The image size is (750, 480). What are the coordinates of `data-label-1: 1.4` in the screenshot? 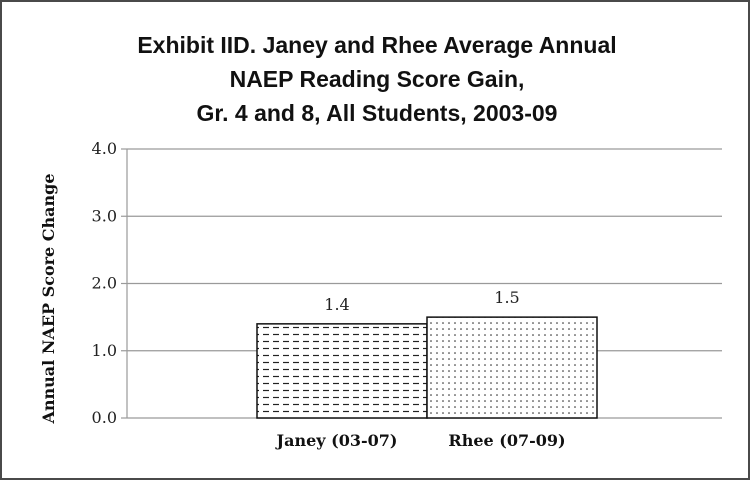 It's located at (336, 304).